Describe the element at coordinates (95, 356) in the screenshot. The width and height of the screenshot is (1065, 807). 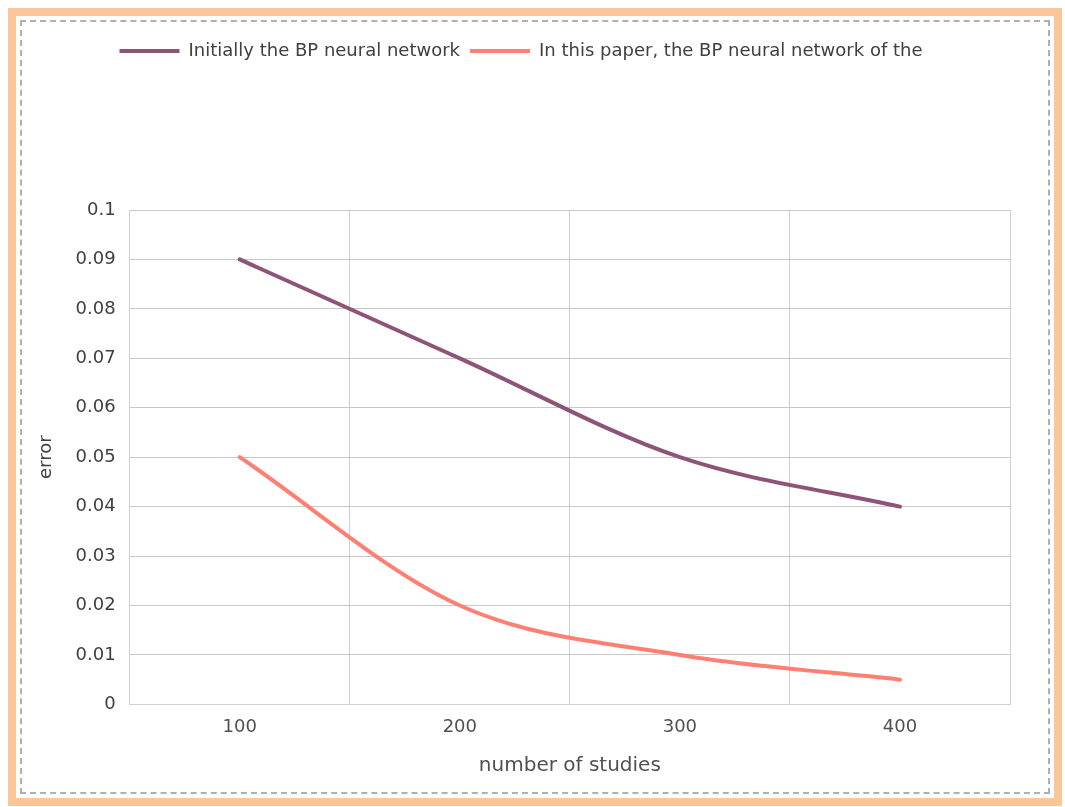
I see `y-tick-label: 0.07` at that location.